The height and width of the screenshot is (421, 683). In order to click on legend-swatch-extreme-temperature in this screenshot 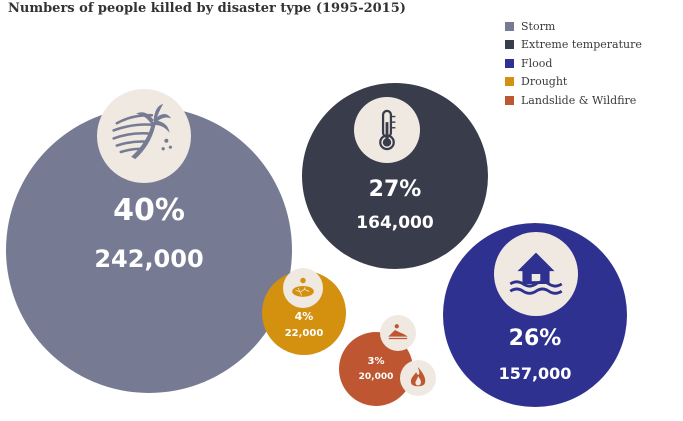, I will do `click(509, 45)`.